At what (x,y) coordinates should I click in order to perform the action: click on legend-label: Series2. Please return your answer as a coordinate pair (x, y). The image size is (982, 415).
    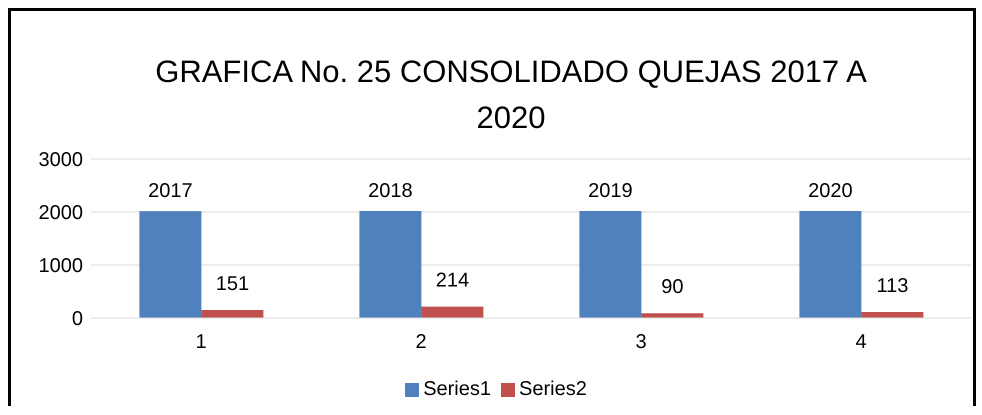
    Looking at the image, I should click on (553, 389).